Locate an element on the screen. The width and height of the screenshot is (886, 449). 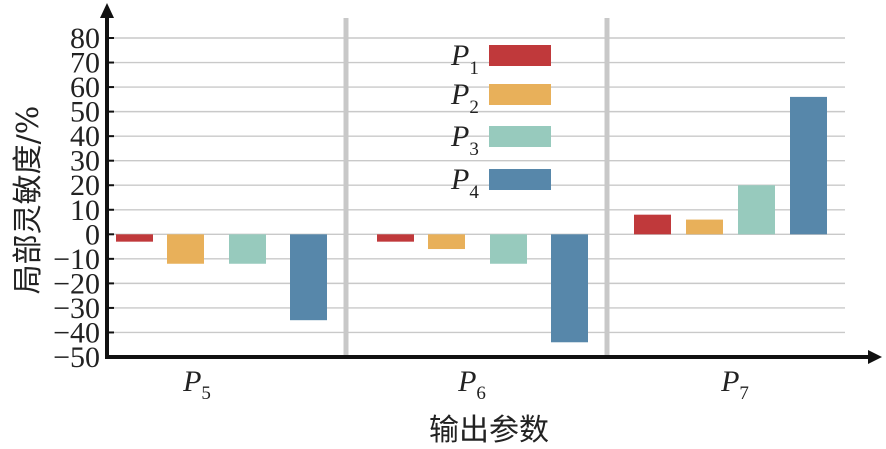
x-axis-arrow is located at coordinates (875, 357).